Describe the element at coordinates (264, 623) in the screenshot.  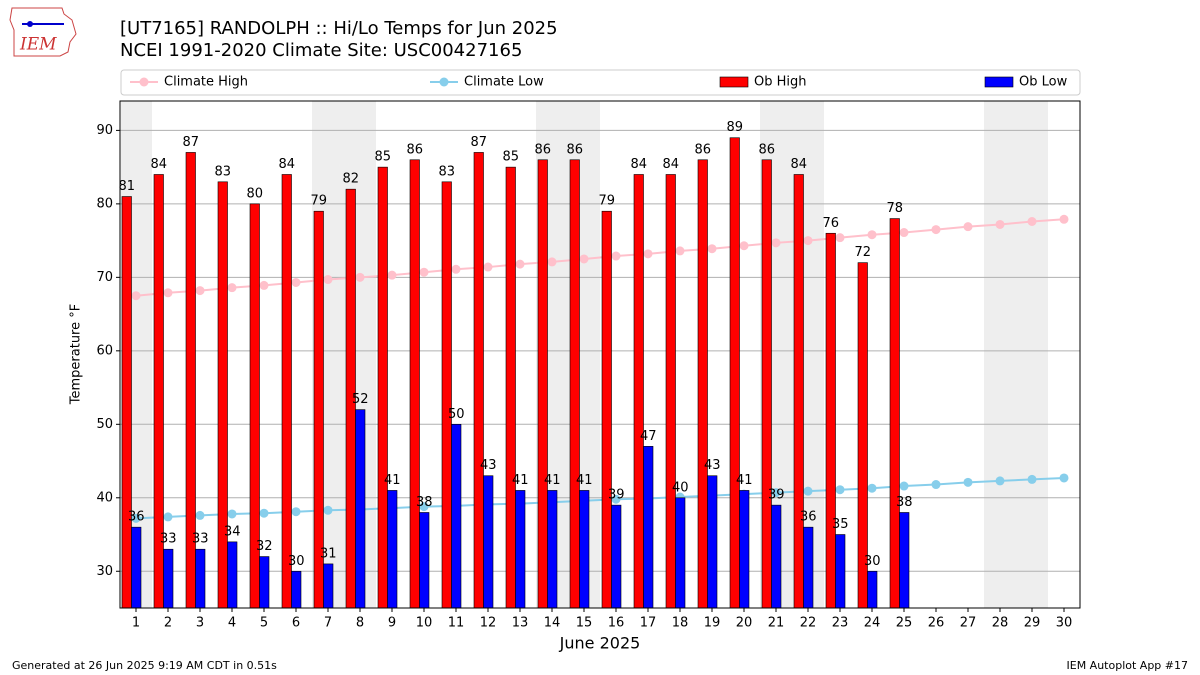
I see `x-tick-label: 5` at that location.